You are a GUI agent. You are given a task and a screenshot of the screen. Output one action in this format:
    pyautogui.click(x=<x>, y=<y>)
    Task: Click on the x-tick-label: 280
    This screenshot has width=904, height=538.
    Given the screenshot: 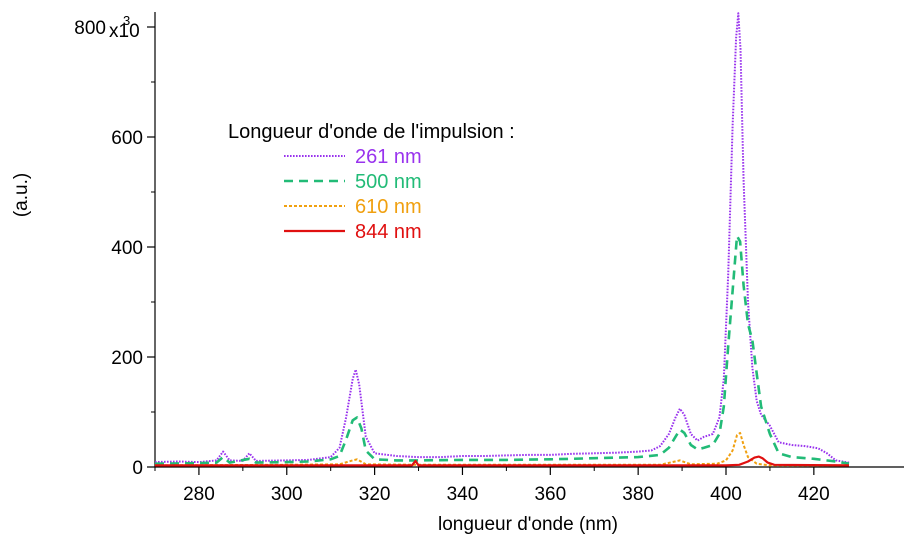 What is the action you would take?
    pyautogui.click(x=199, y=494)
    